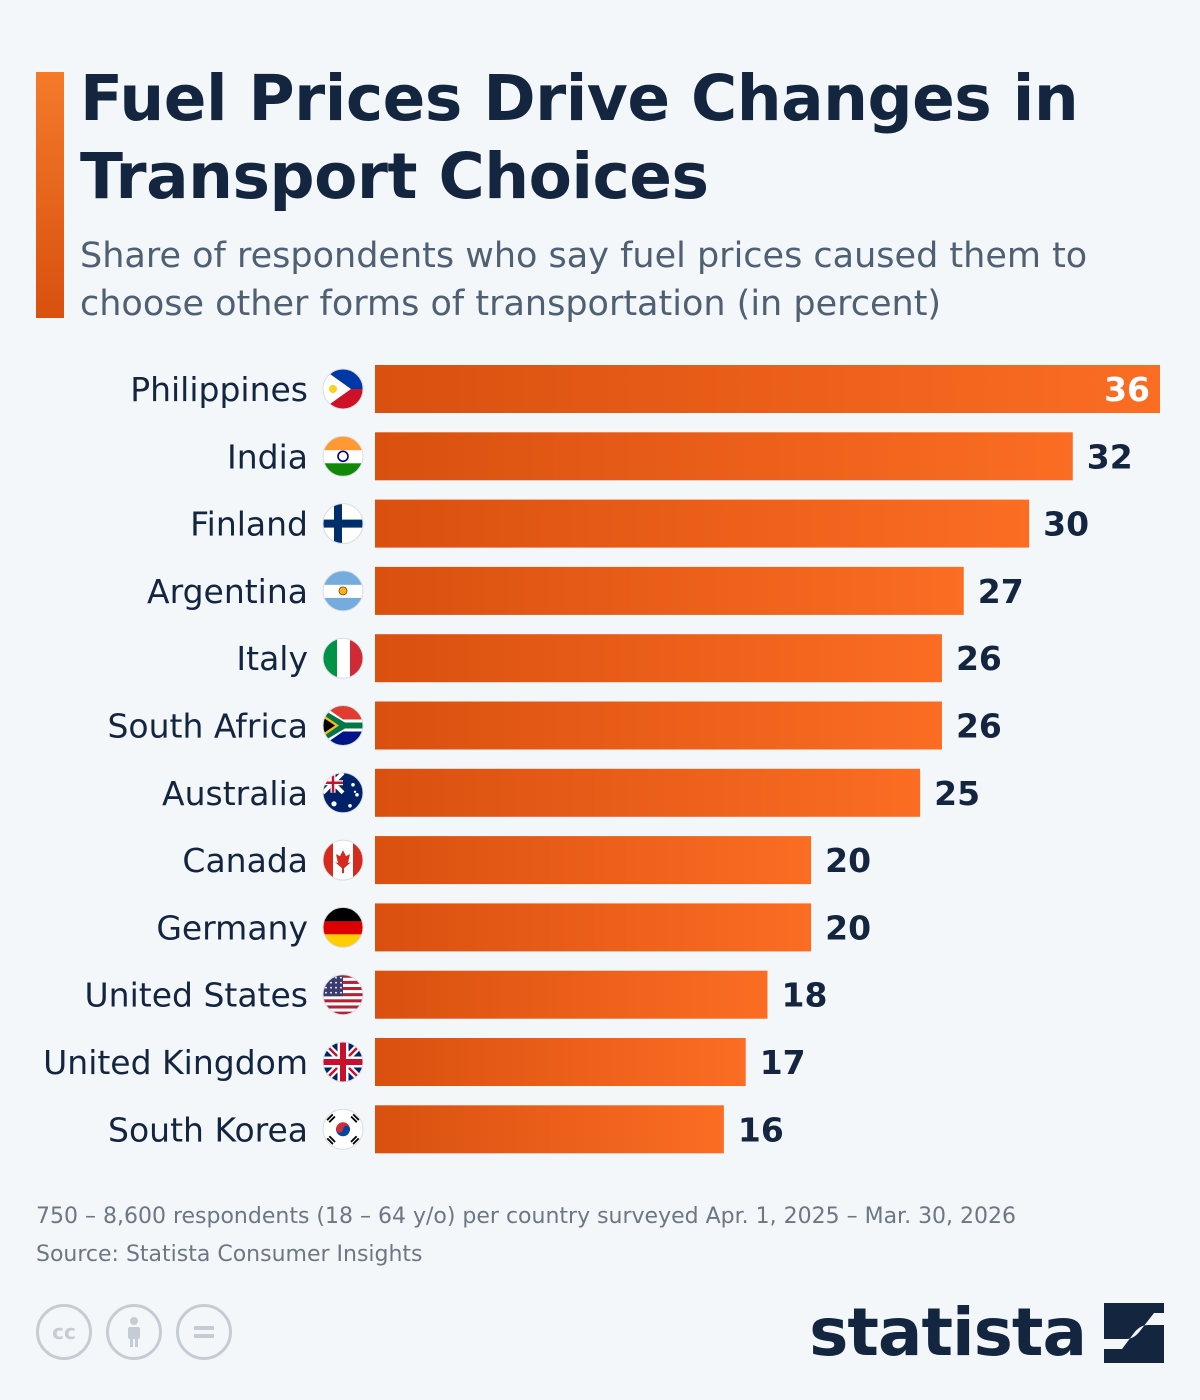 The image size is (1200, 1400). Describe the element at coordinates (235, 793) in the screenshot. I see `category-label: Australia` at that location.